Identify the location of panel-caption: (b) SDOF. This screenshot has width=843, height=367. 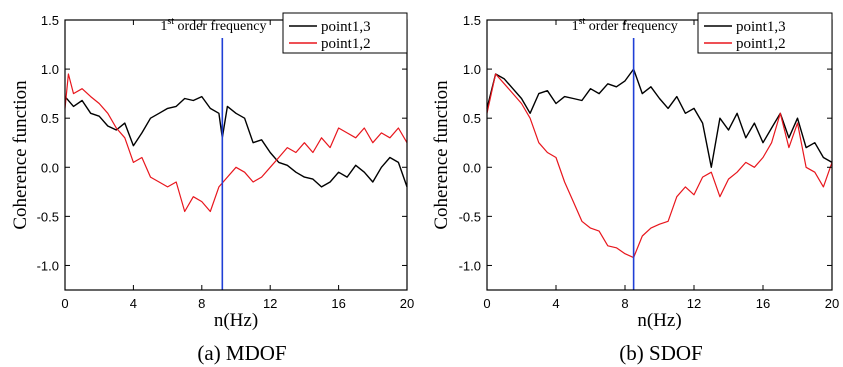
(660, 353).